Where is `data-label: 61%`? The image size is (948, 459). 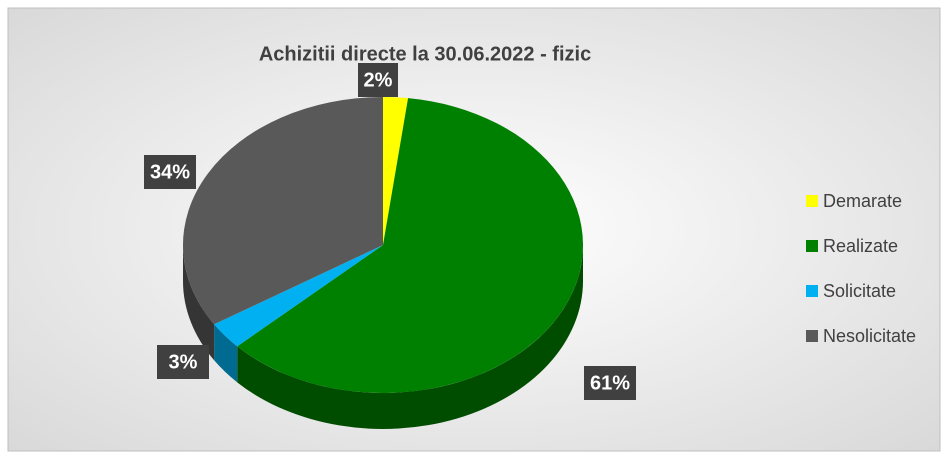
data-label: 61% is located at coordinates (610, 383).